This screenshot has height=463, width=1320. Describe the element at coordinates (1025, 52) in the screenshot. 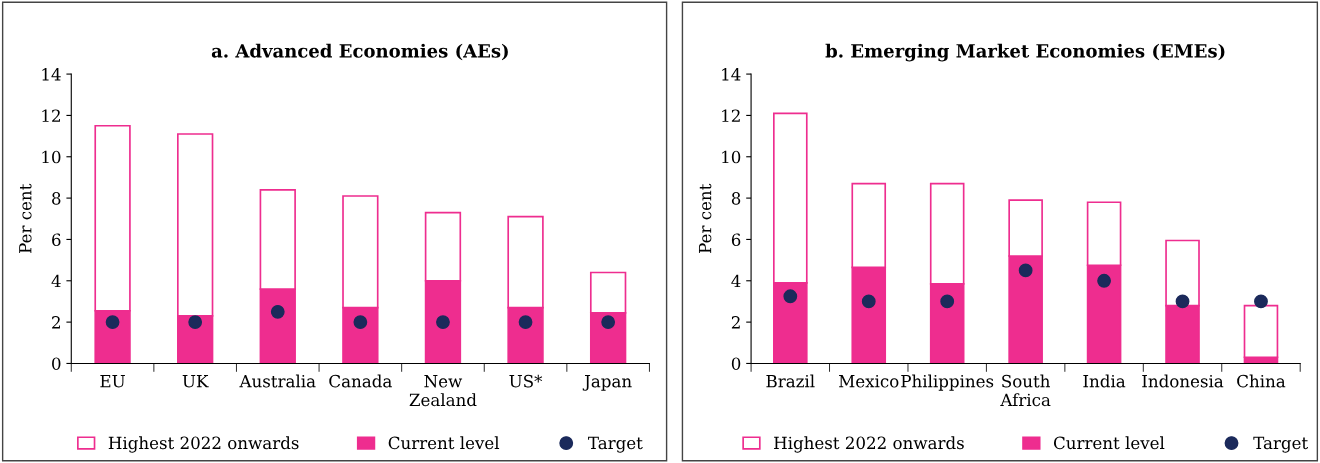

I see `chart-title: b. Emerging Market Economies (EMEs)` at that location.